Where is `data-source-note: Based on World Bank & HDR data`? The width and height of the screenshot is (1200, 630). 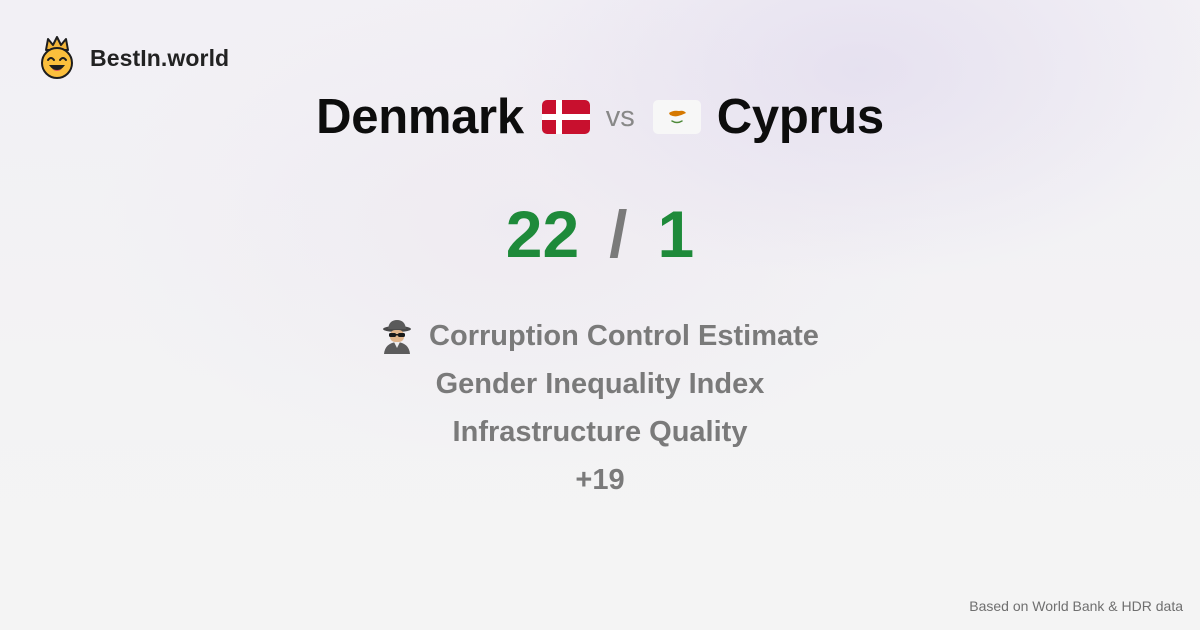
data-source-note: Based on World Bank & HDR data is located at coordinates (1076, 606).